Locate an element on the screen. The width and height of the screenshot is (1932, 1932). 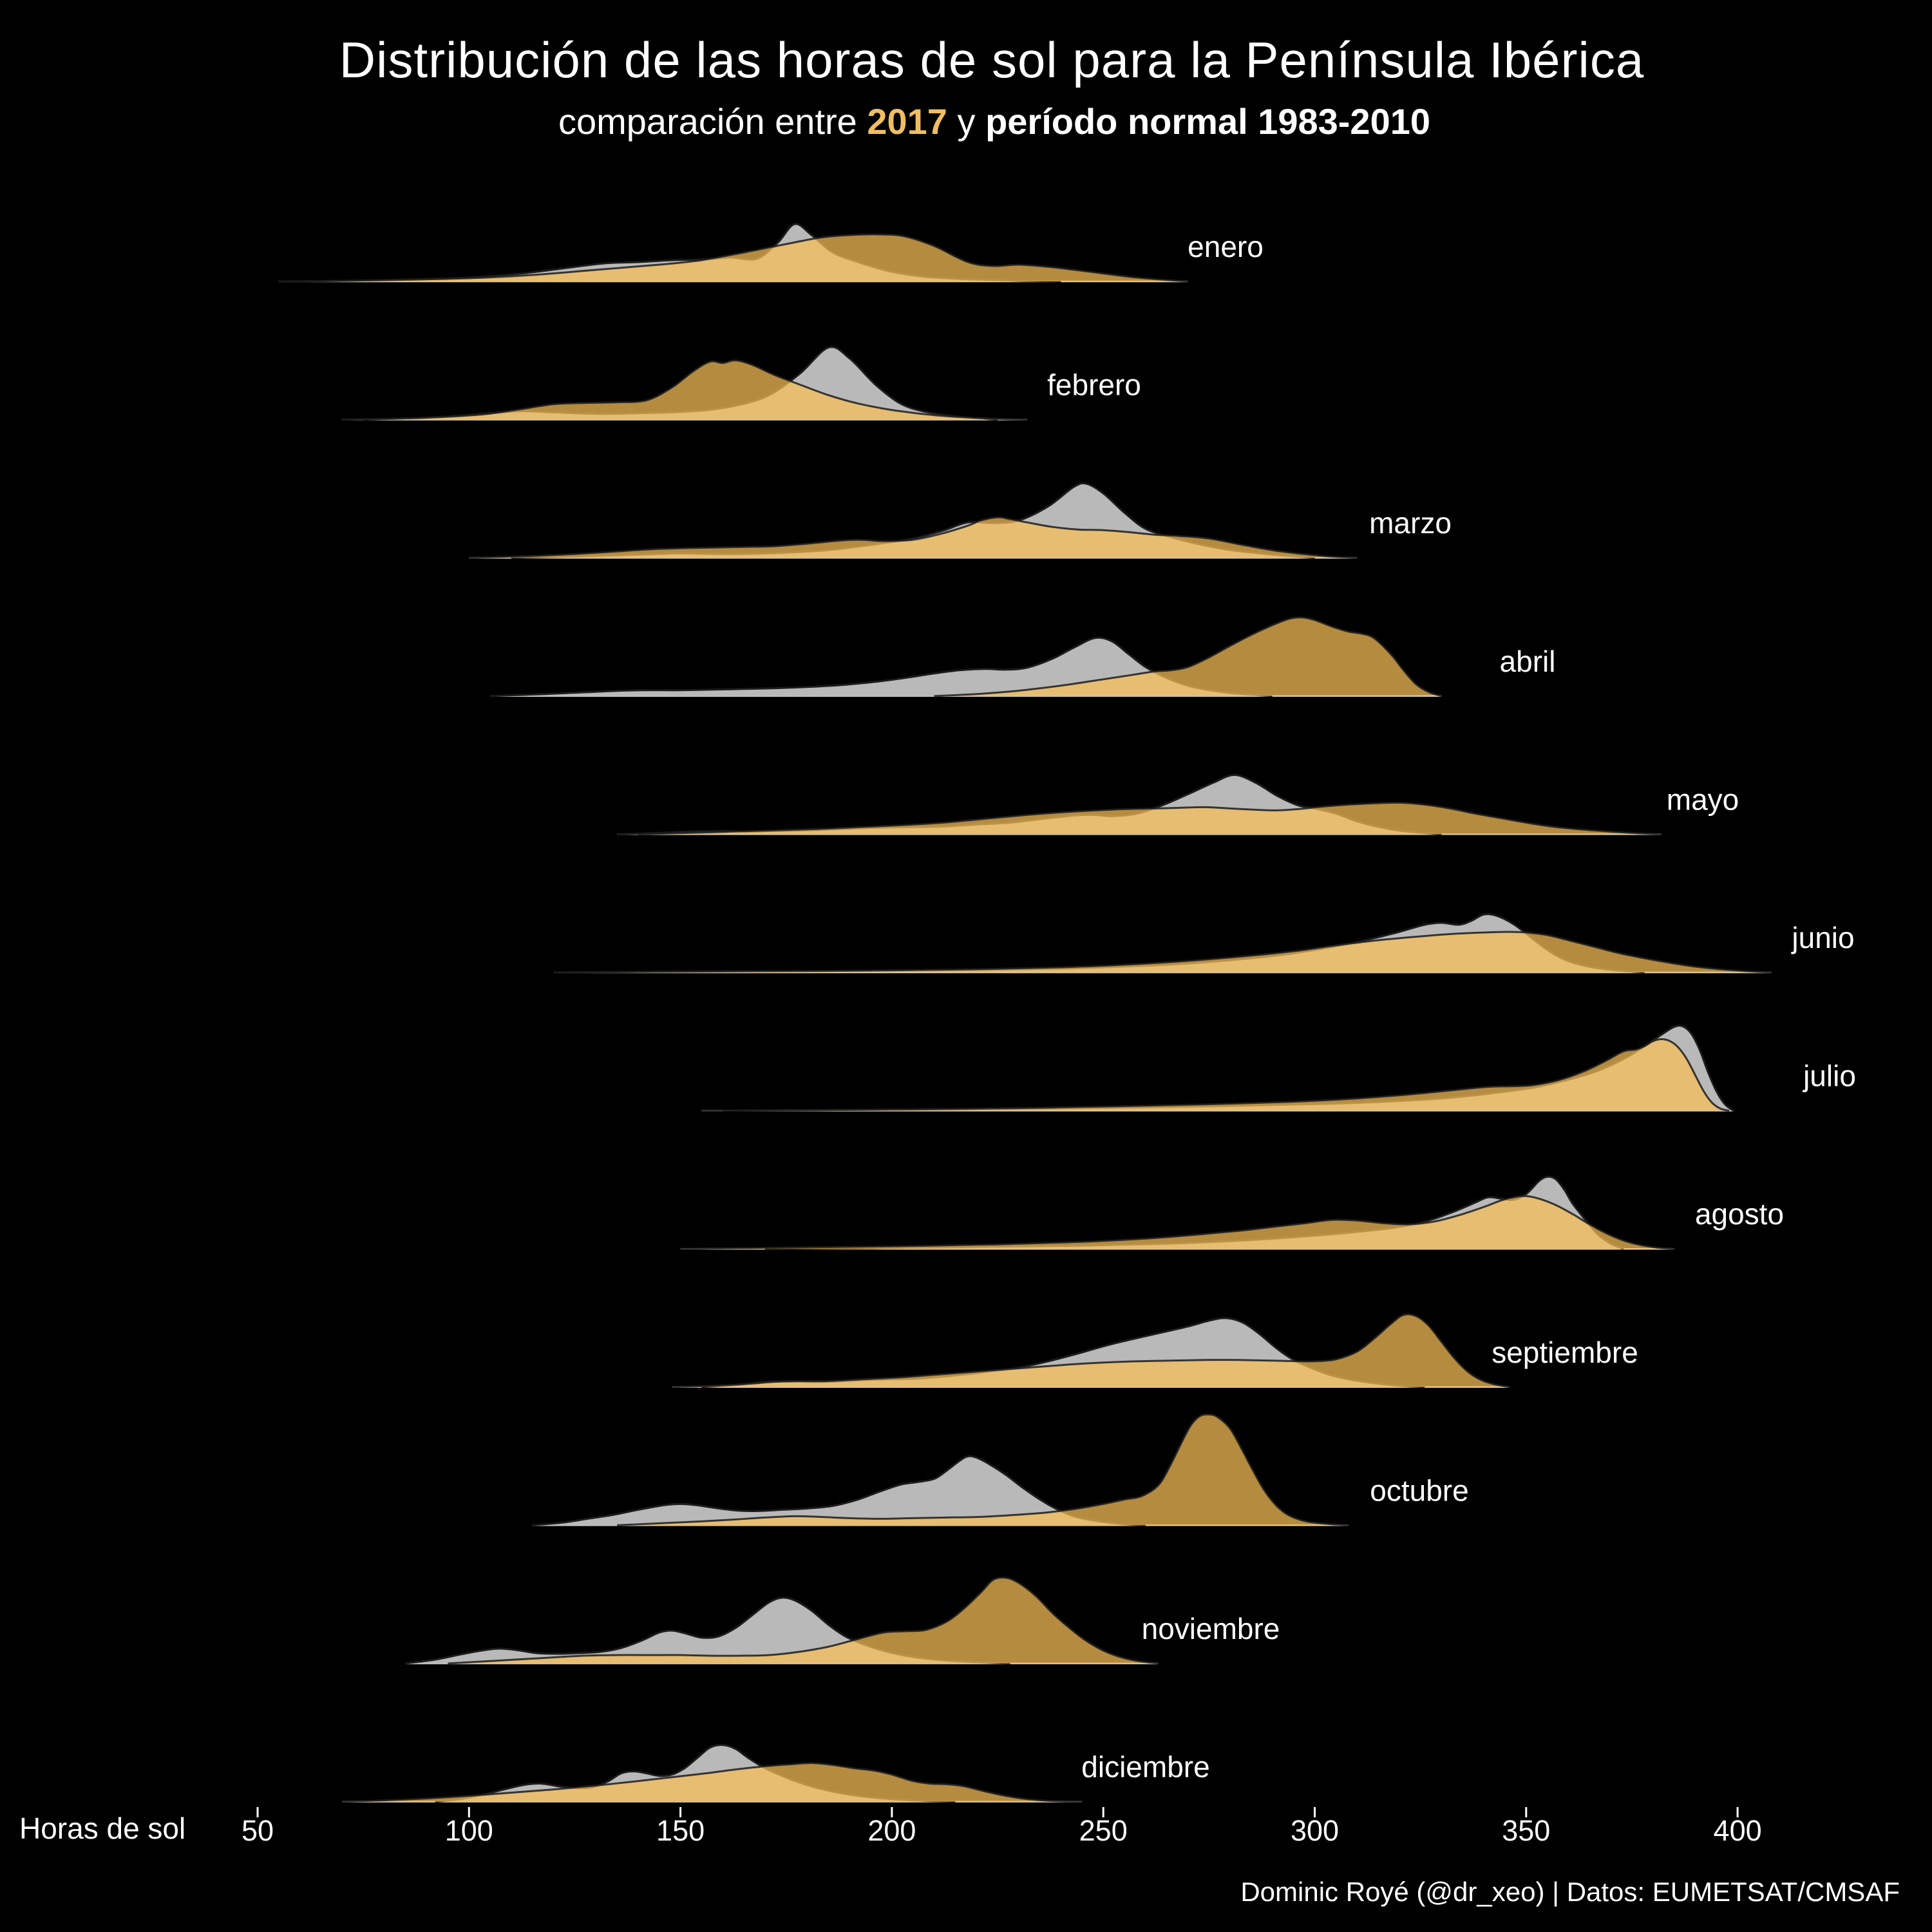
ridge-junio: junio is located at coordinates (1204, 943).